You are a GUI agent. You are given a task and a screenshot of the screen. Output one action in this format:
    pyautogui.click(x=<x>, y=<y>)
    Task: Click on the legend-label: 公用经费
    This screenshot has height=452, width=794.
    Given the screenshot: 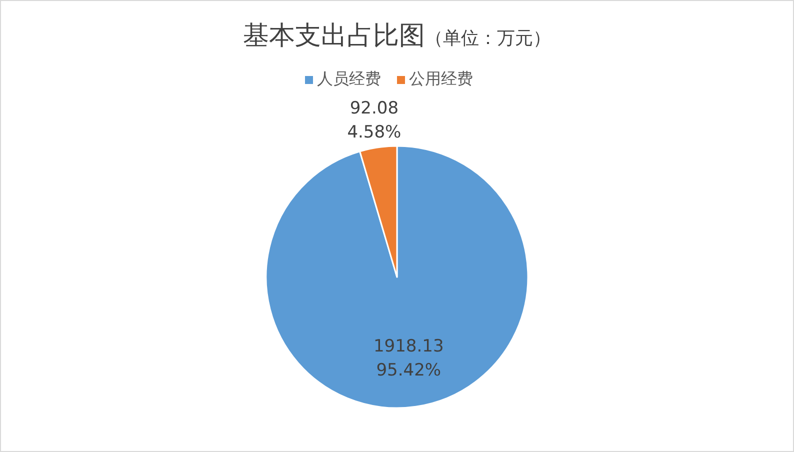 What is the action you would take?
    pyautogui.click(x=441, y=78)
    